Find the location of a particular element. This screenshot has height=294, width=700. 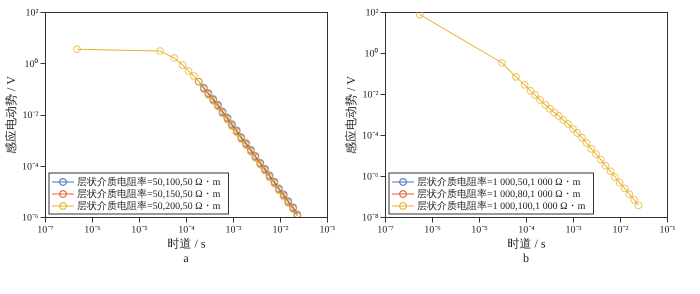

legend-label: 层状介质电阻率=50,150,50 Ω・m is located at coordinates (149, 194).